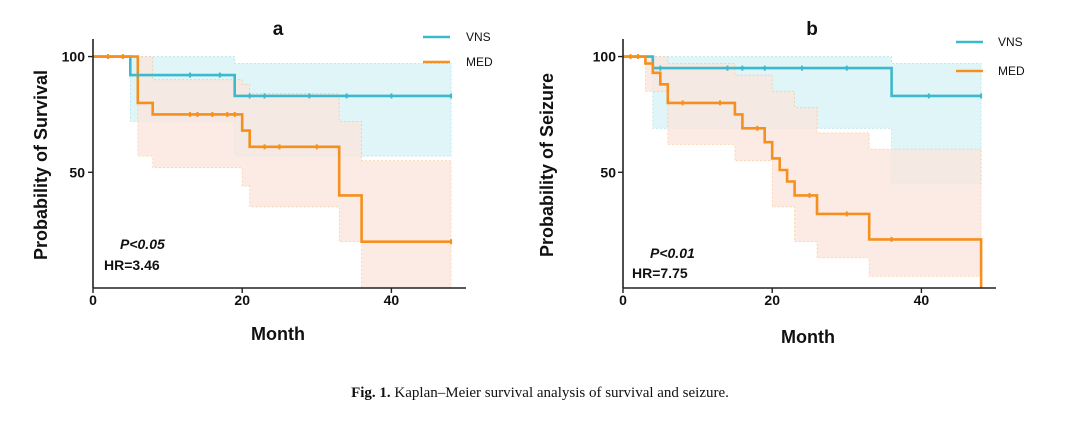 Image resolution: width=1080 pixels, height=426 pixels. Describe the element at coordinates (142, 244) in the screenshot. I see `panel-a-p-value: P<0.05` at that location.